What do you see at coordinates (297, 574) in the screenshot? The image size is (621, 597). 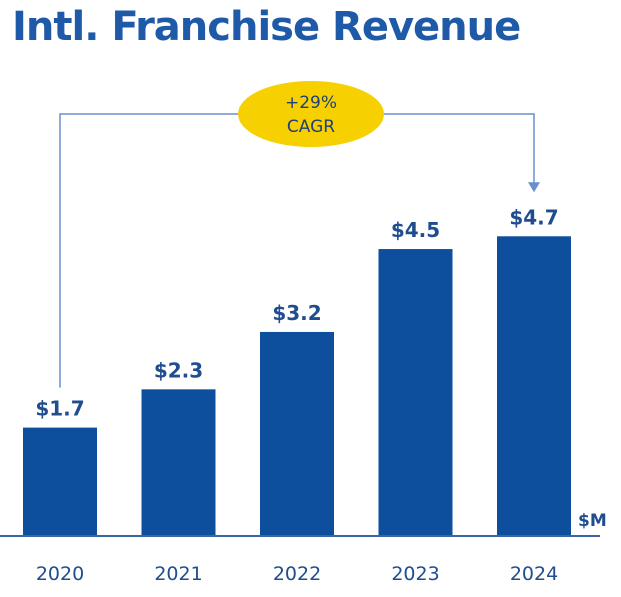 I see `x-tick-2022: 2022` at bounding box center [297, 574].